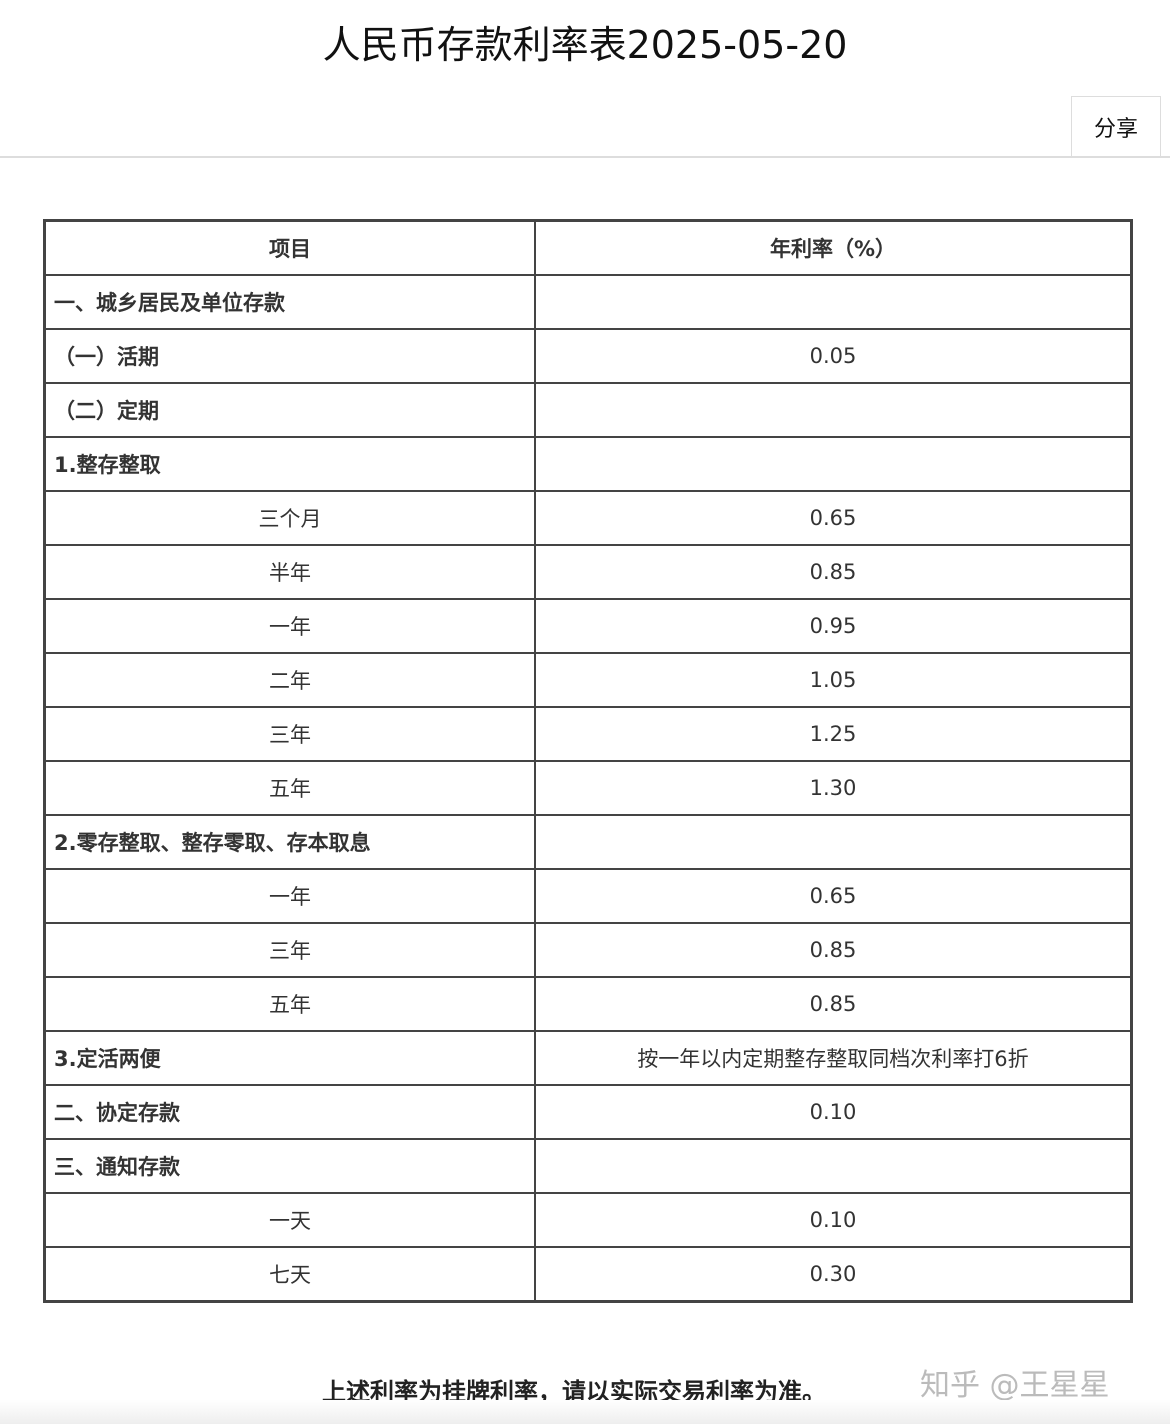  I want to click on table-row: 一、城乡居民及单位存款, so click(588, 302).